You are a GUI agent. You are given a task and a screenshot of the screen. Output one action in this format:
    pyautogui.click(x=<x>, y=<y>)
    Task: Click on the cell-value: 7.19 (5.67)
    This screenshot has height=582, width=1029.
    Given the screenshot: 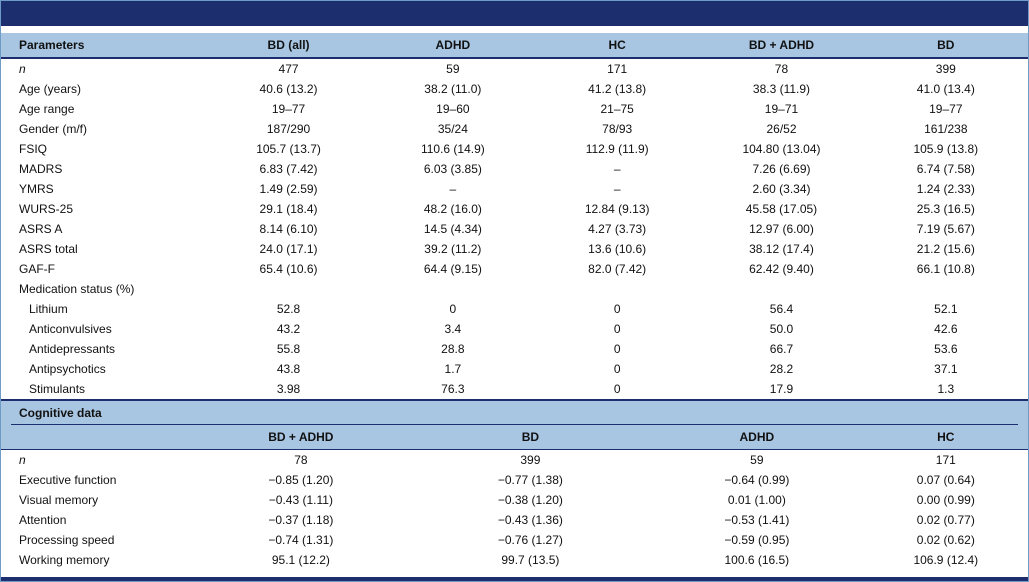 What is the action you would take?
    pyautogui.click(x=945, y=229)
    